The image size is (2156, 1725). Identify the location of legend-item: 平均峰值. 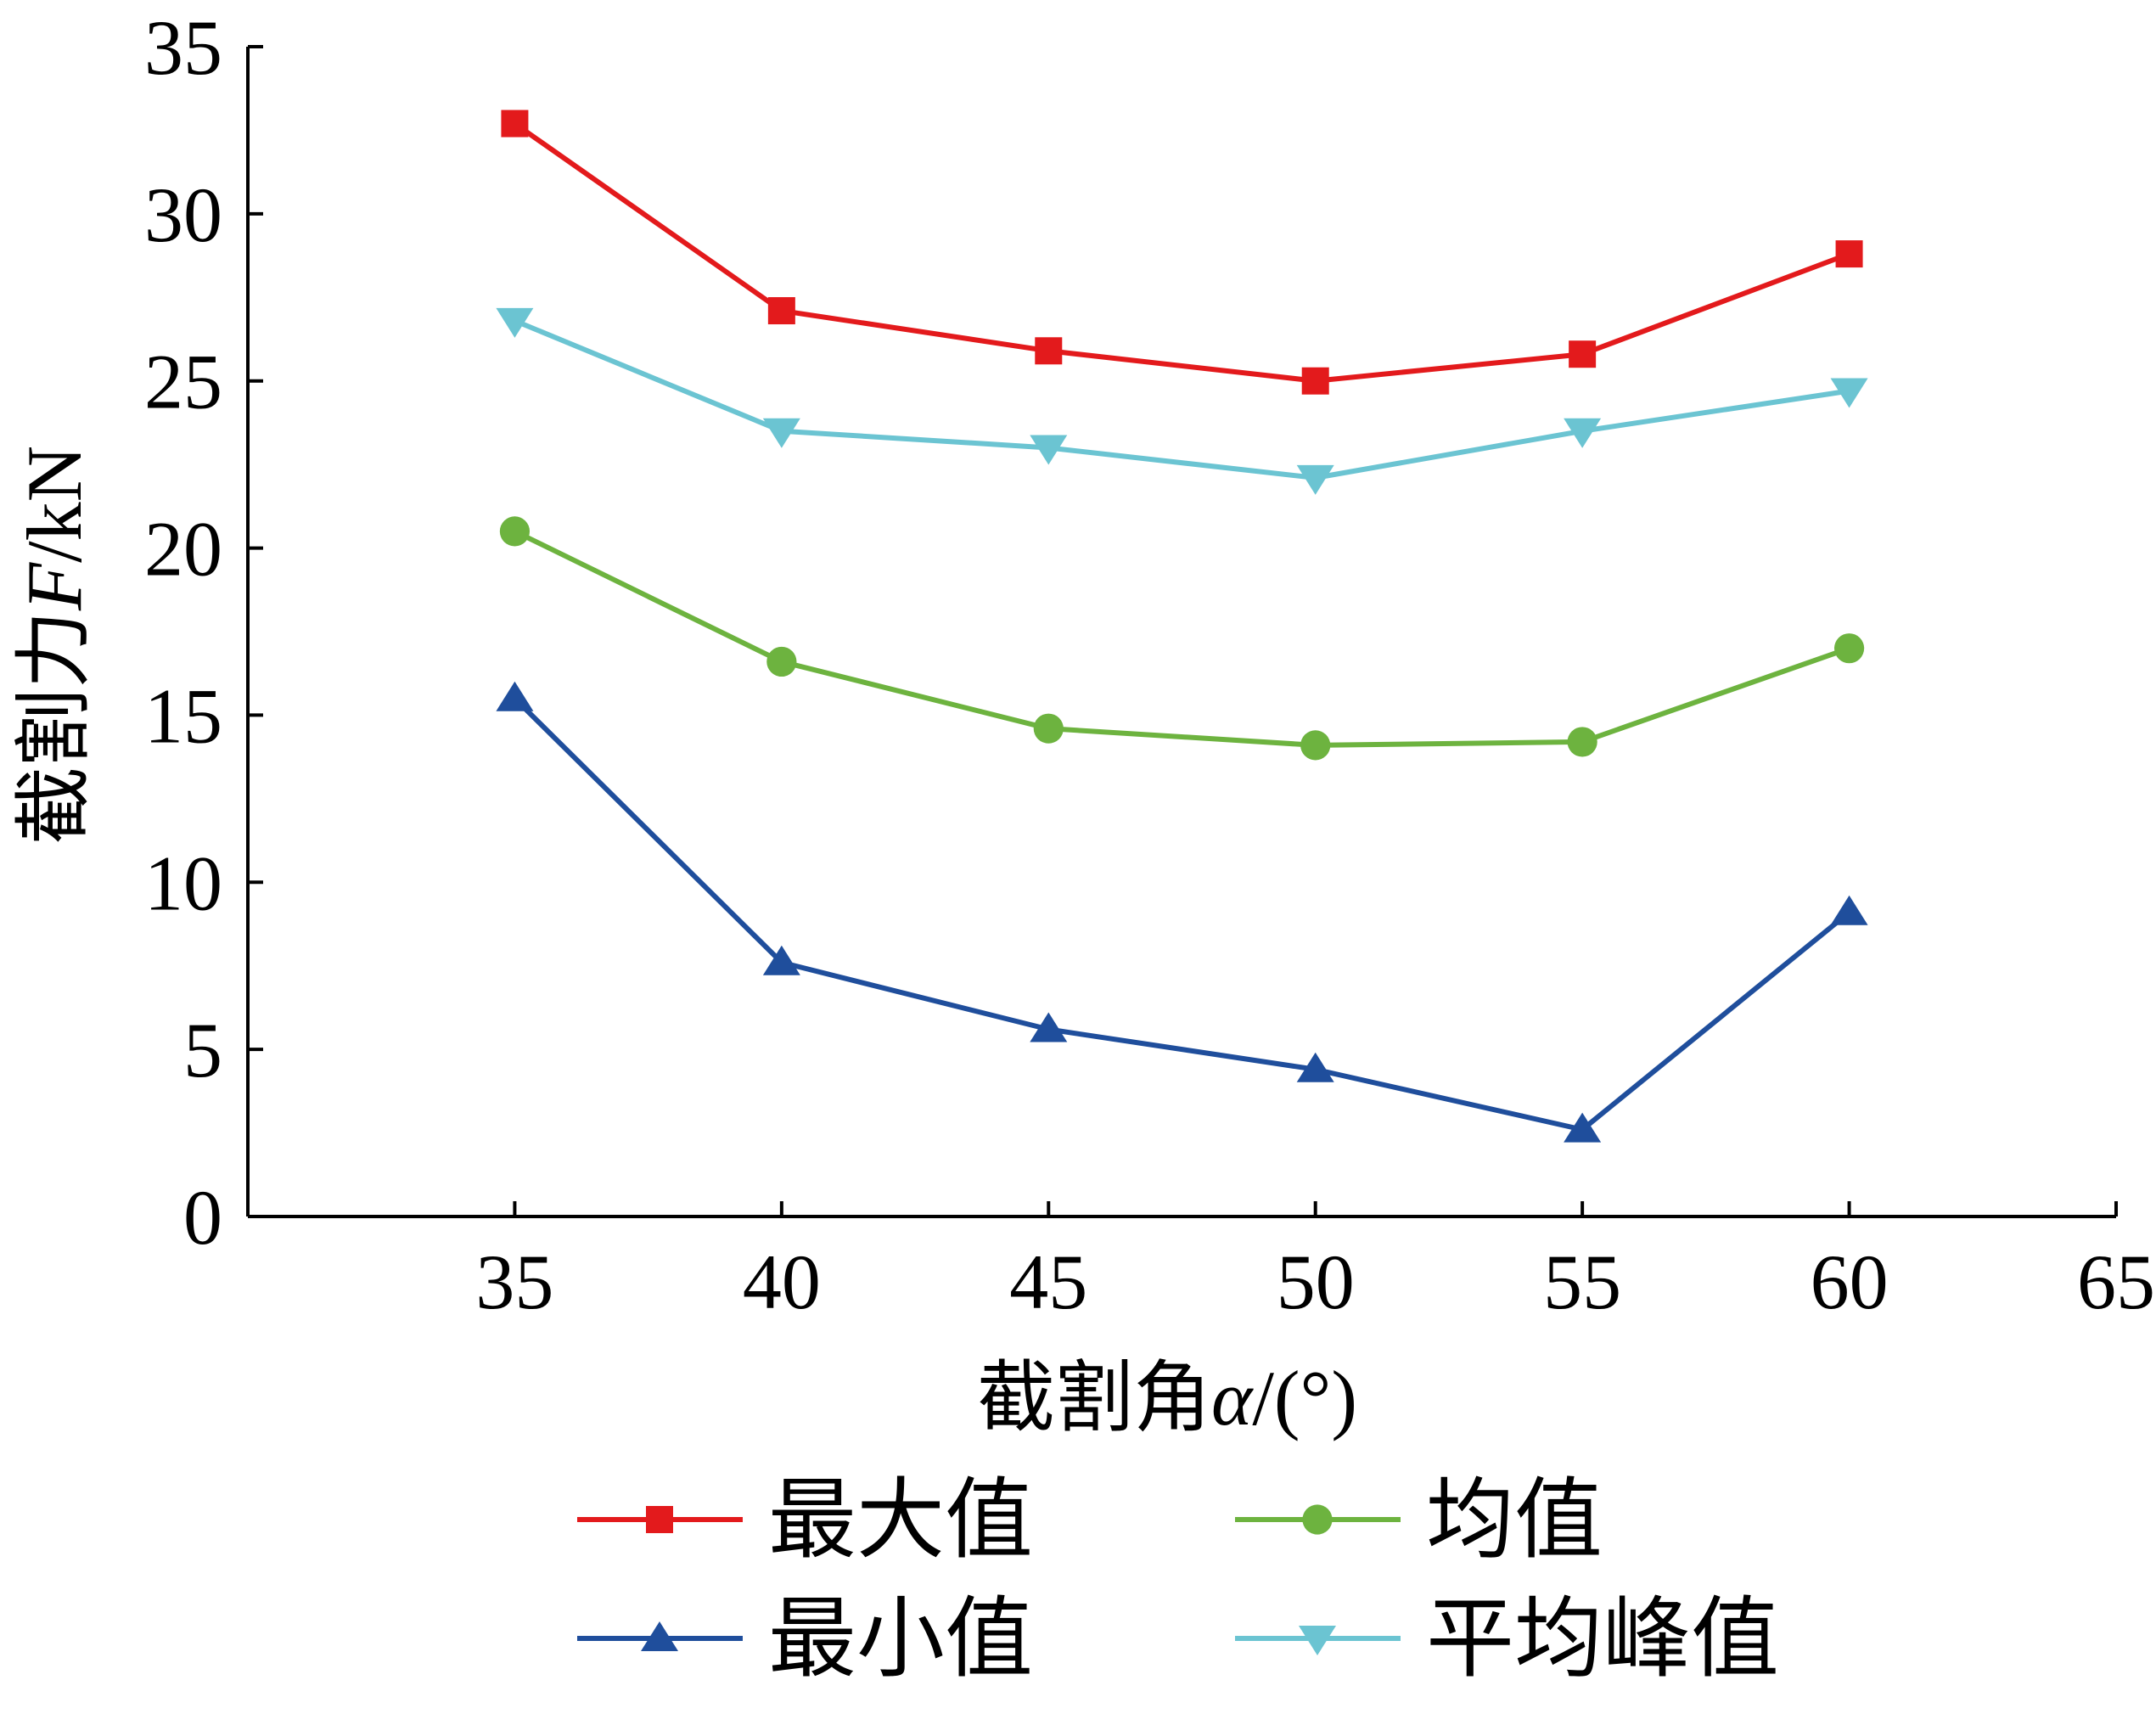
(1507, 1638).